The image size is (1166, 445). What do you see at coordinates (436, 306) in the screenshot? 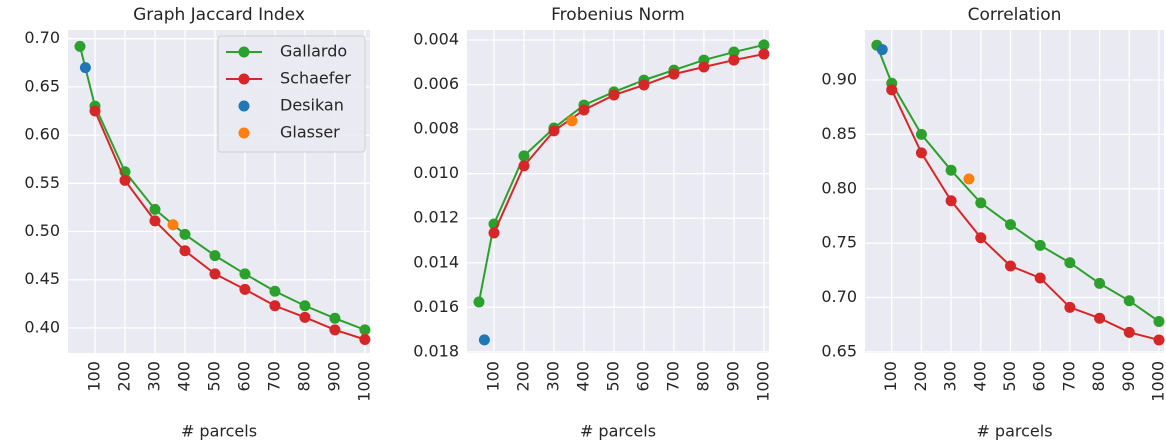
I see `y-tick-label: 0.016` at bounding box center [436, 306].